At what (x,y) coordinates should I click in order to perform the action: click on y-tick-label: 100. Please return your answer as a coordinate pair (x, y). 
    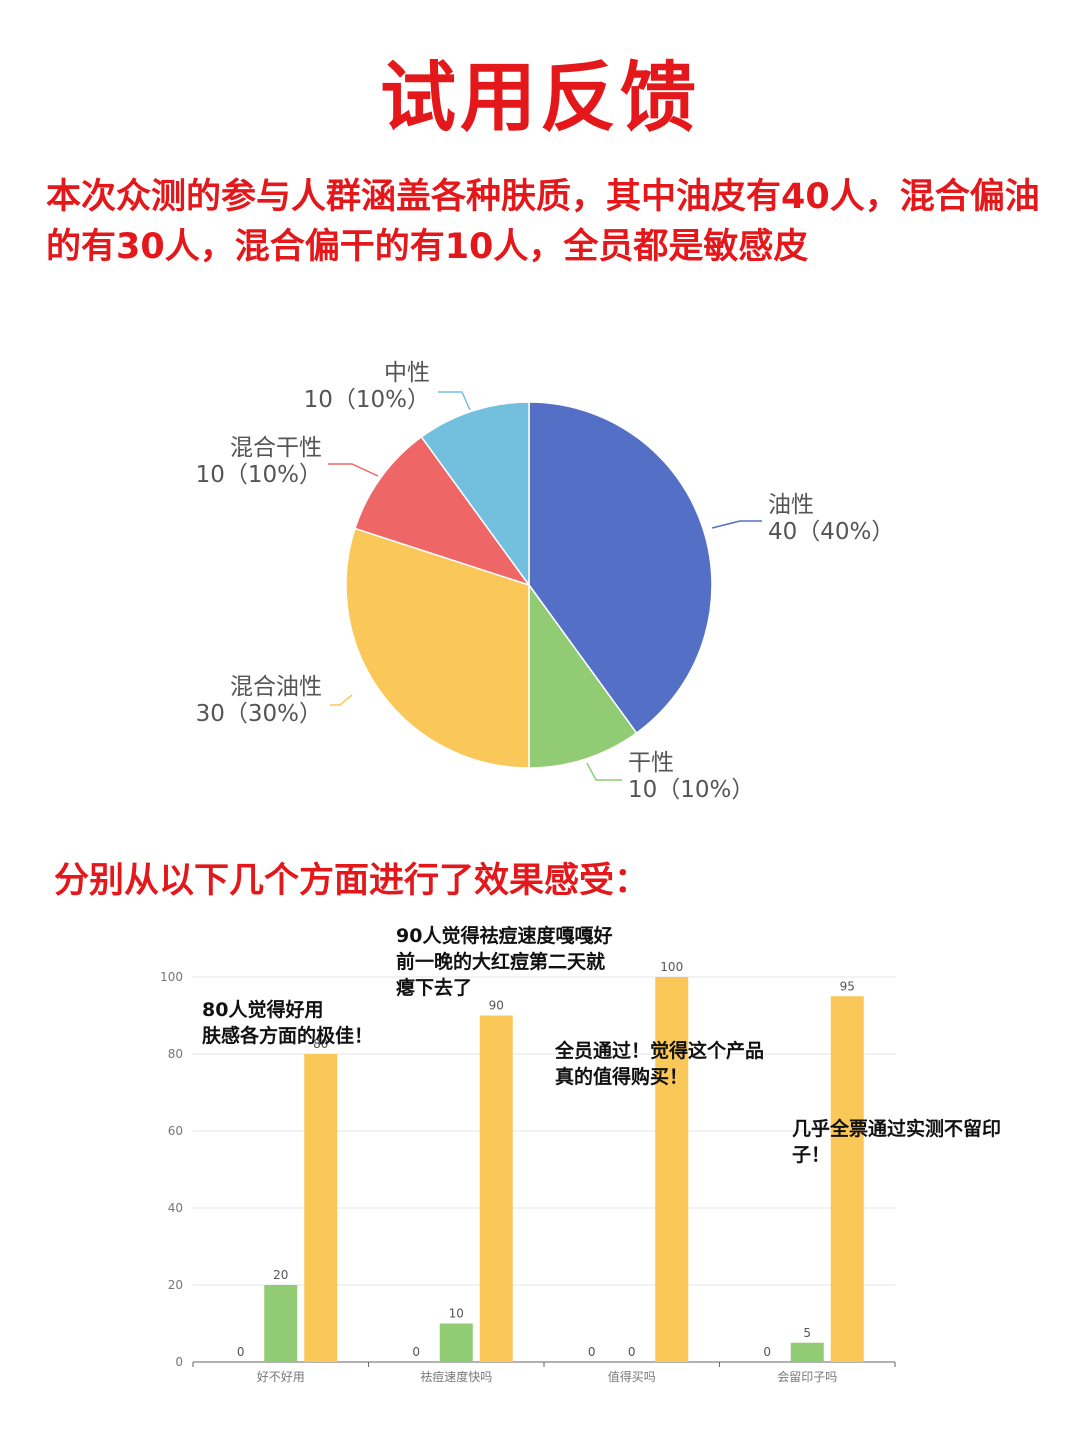
    Looking at the image, I should click on (171, 977).